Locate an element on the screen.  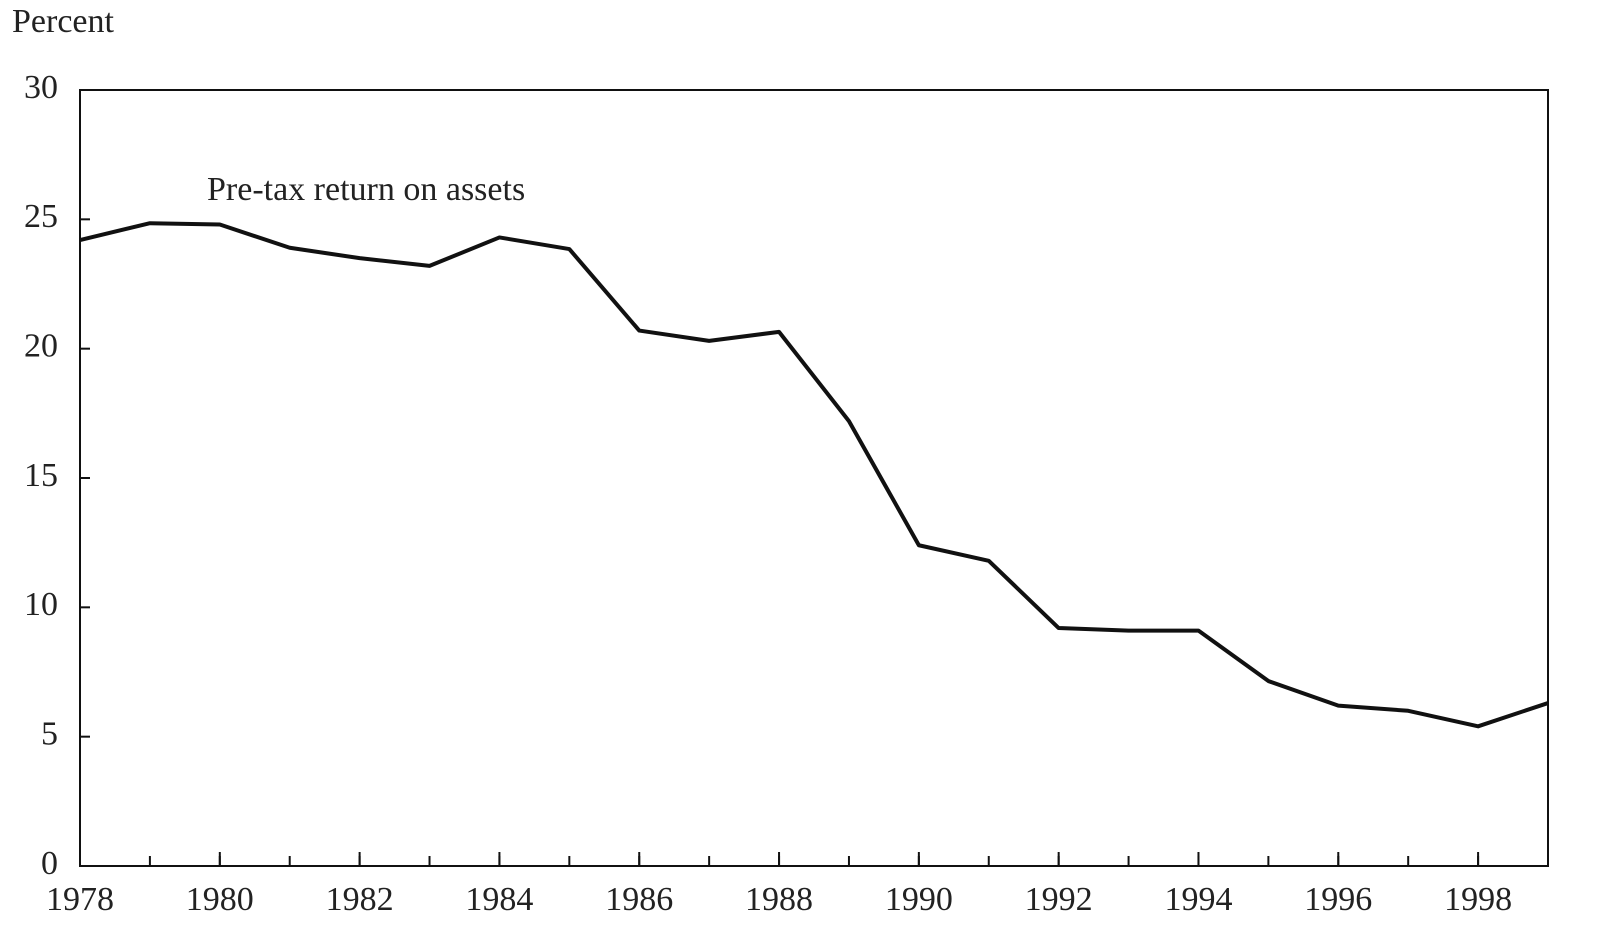
y-tick-label: 30 is located at coordinates (41, 87).